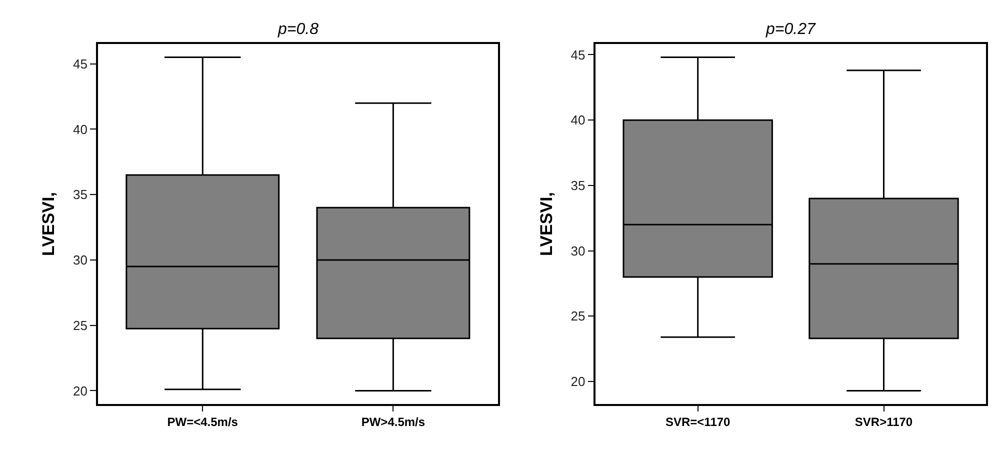  I want to click on x-tick-label: PW=<4.5m/s, so click(202, 421).